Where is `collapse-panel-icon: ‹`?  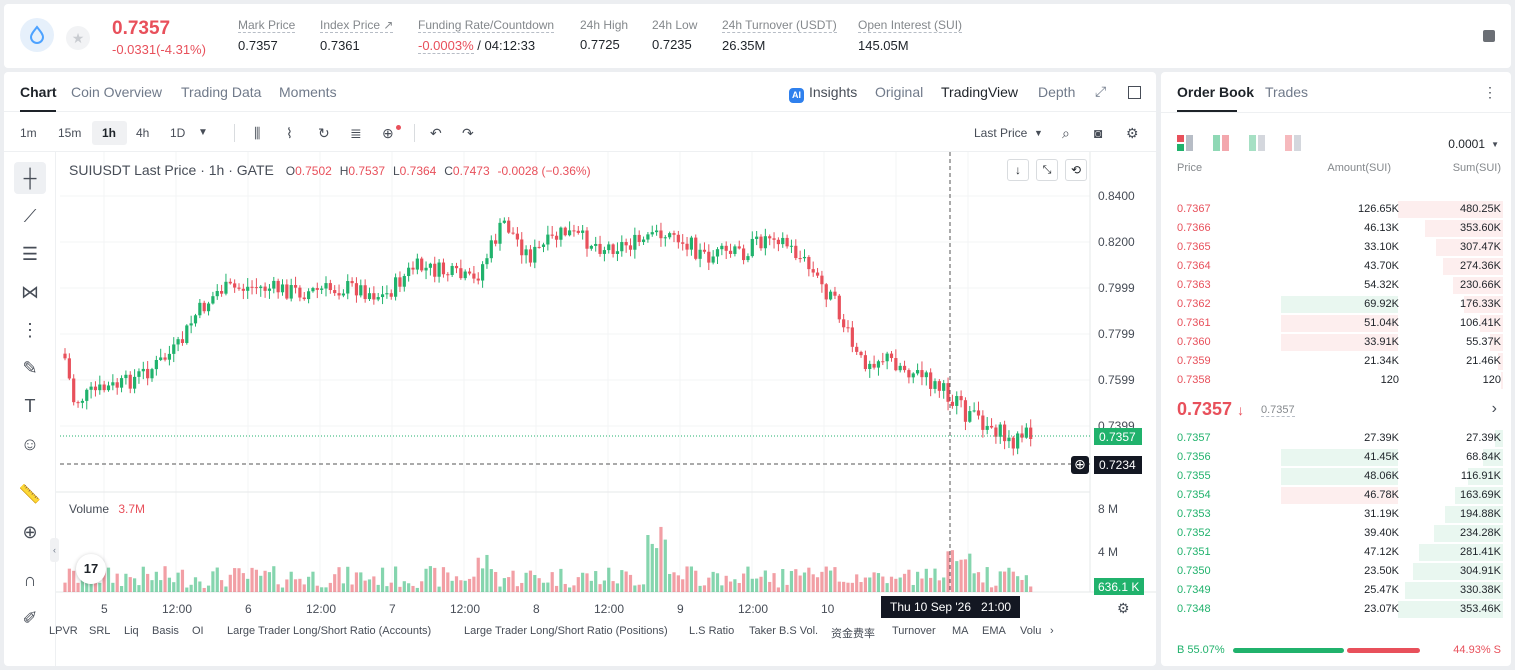
collapse-panel-icon: ‹ is located at coordinates (54, 550).